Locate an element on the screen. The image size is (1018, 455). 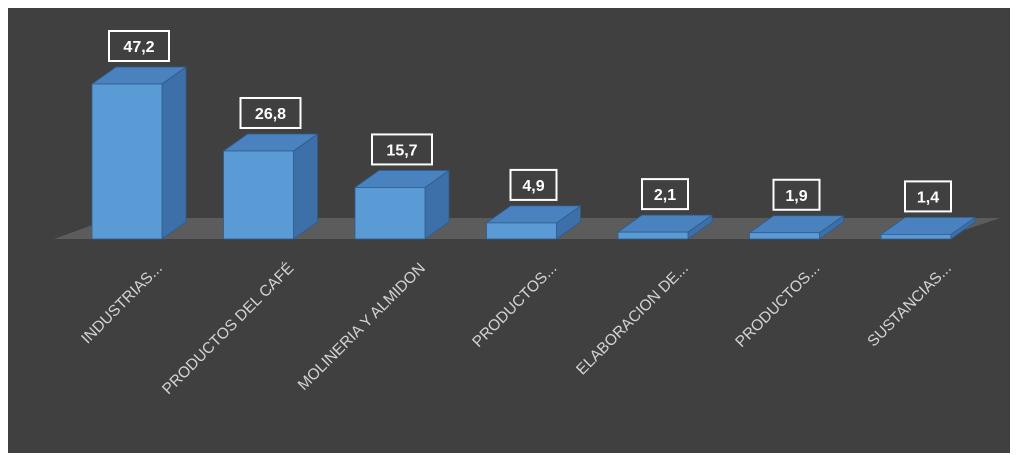
data-label-text: 15,7 is located at coordinates (401, 150).